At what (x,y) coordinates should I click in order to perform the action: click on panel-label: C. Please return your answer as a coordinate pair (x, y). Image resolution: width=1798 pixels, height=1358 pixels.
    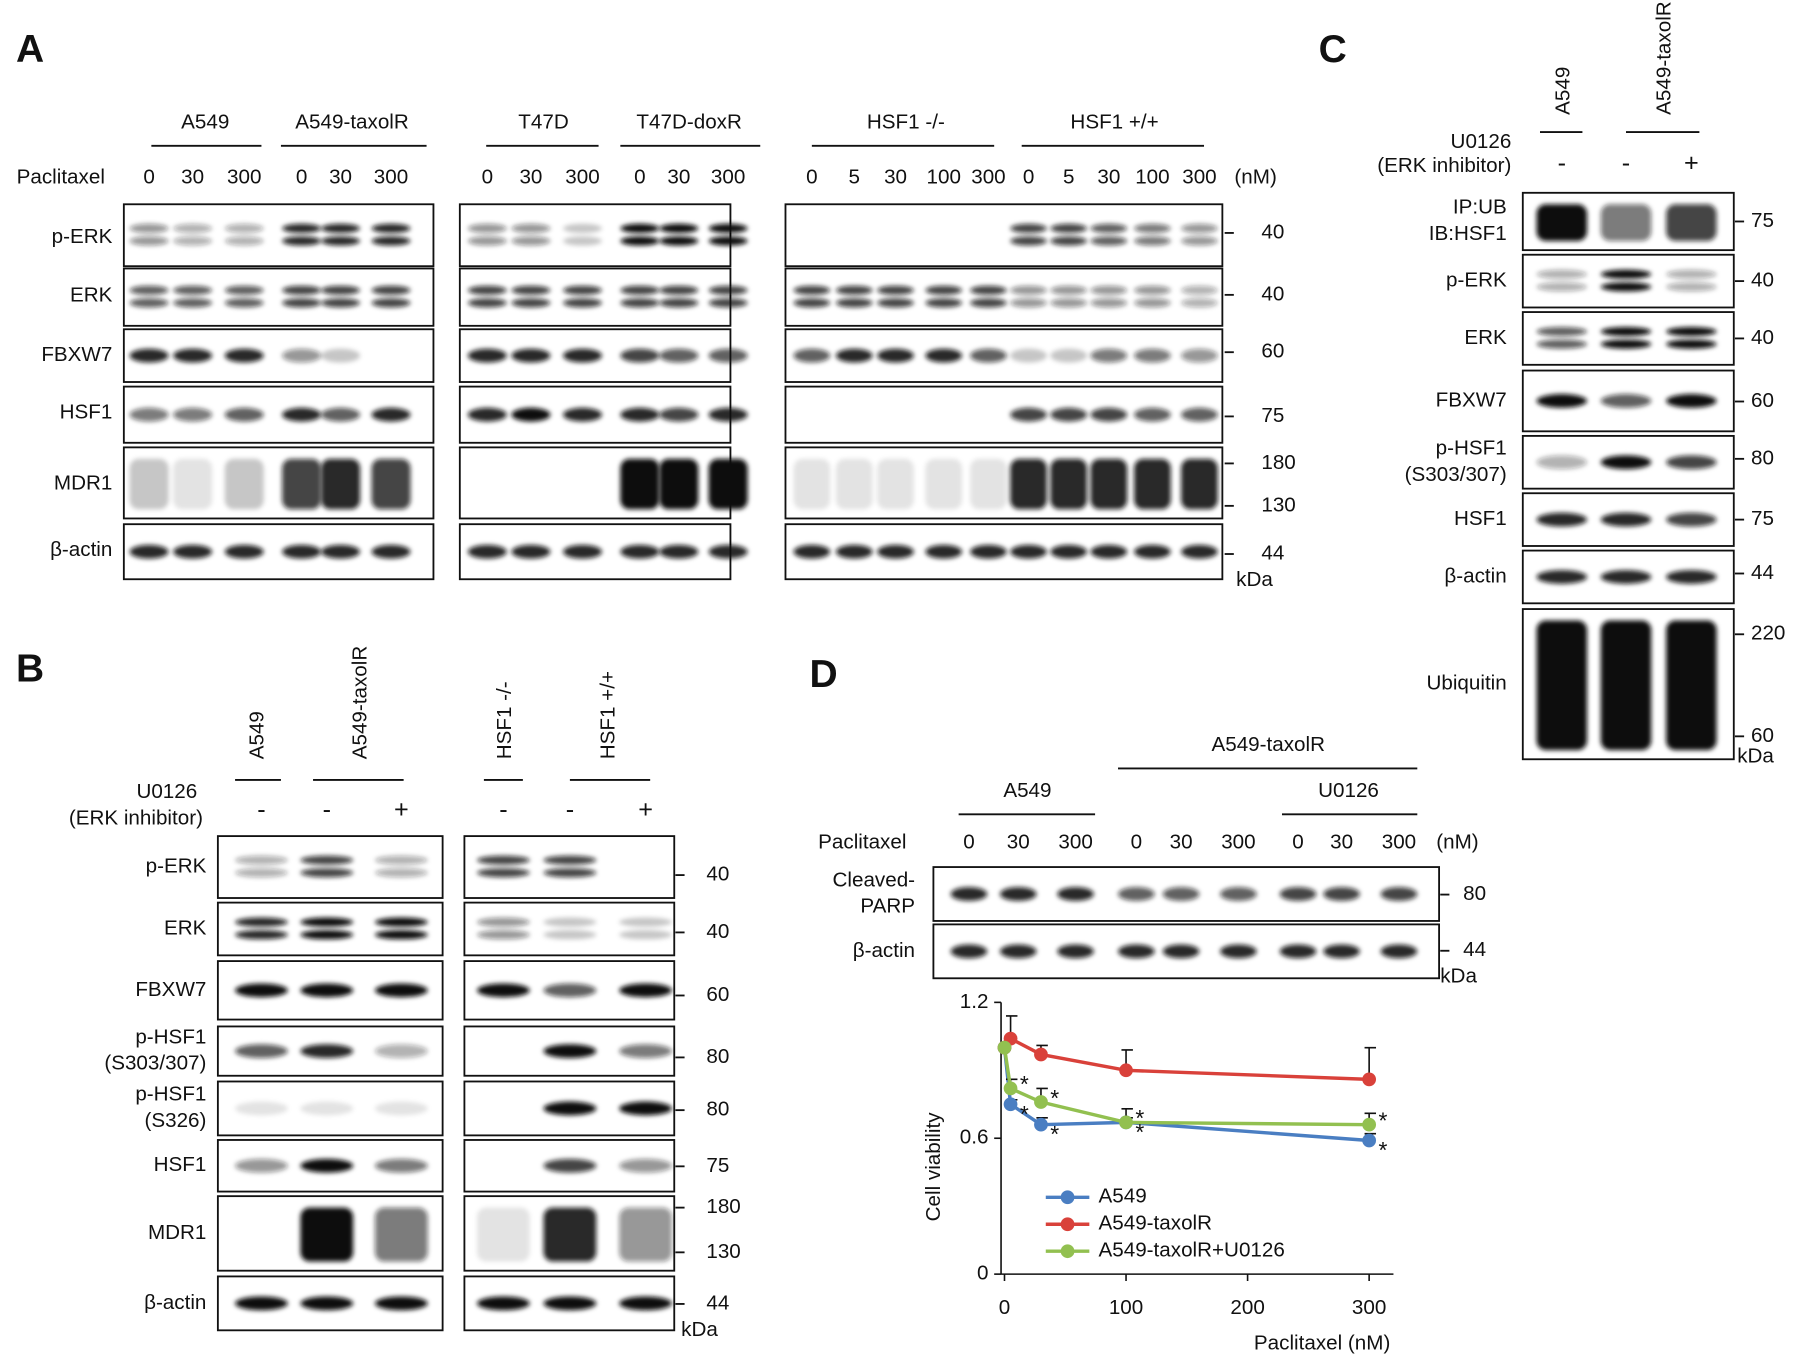
    Looking at the image, I should click on (1333, 49).